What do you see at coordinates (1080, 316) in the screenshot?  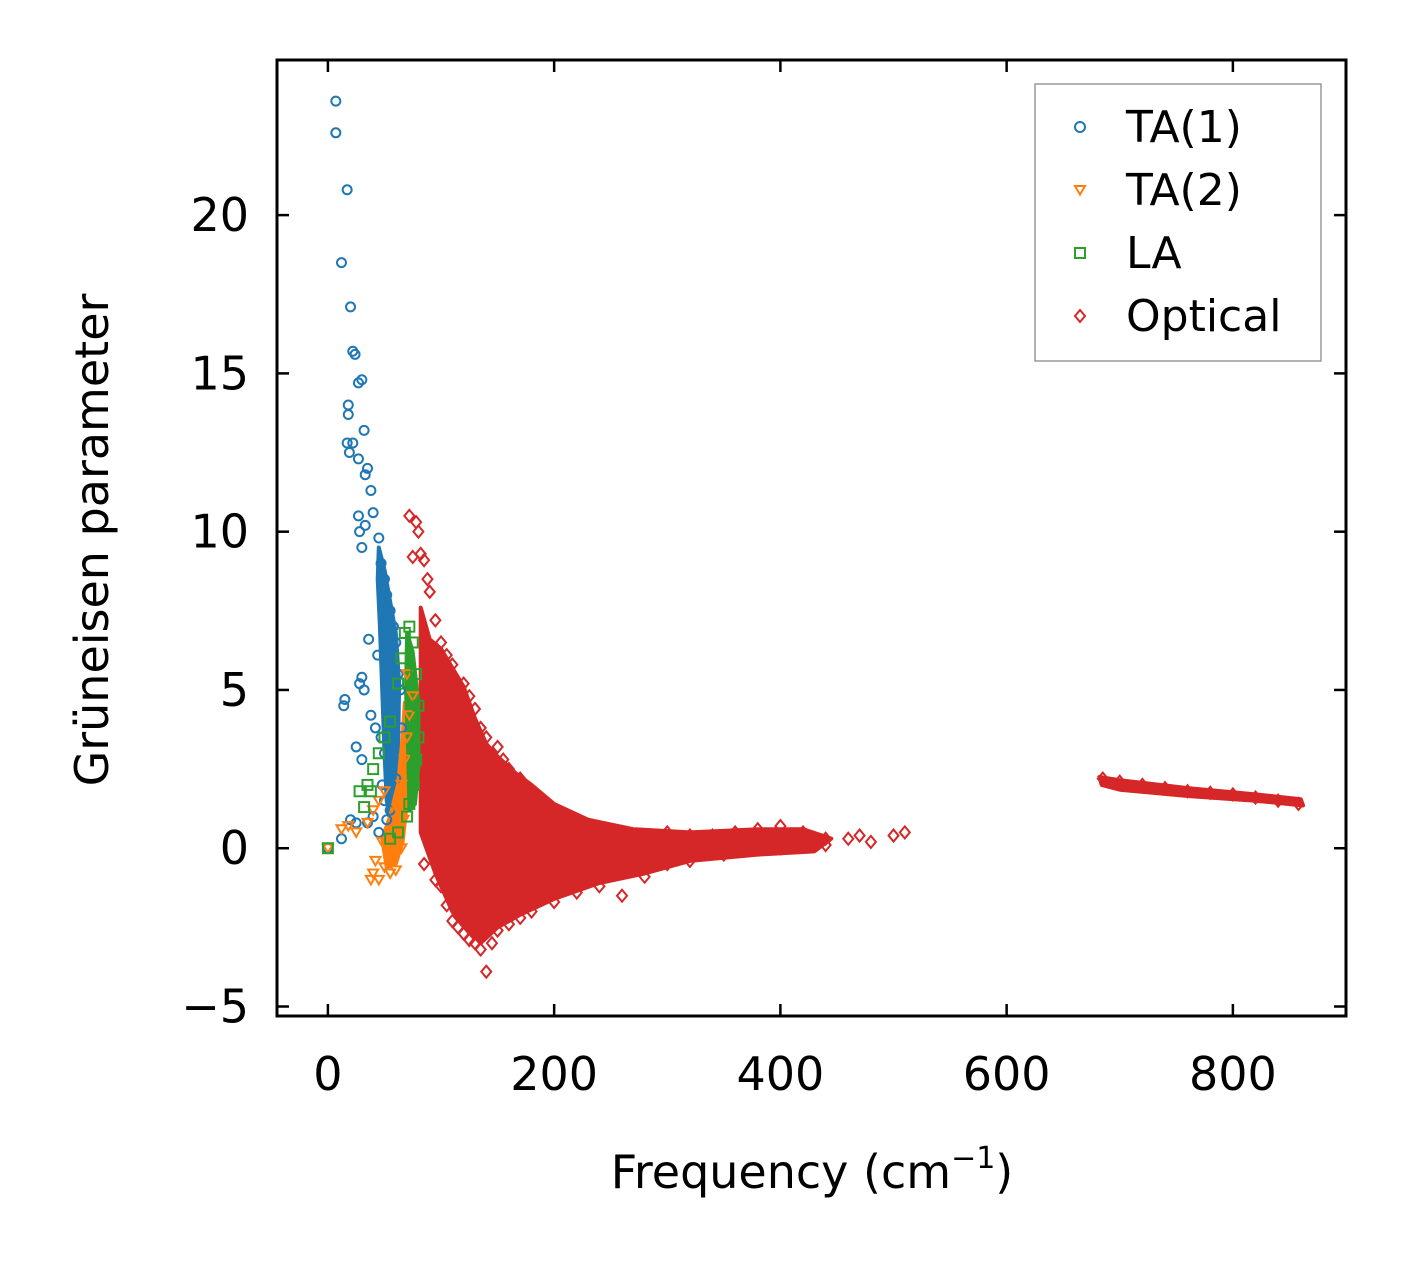 I see `legend-marker-optical` at bounding box center [1080, 316].